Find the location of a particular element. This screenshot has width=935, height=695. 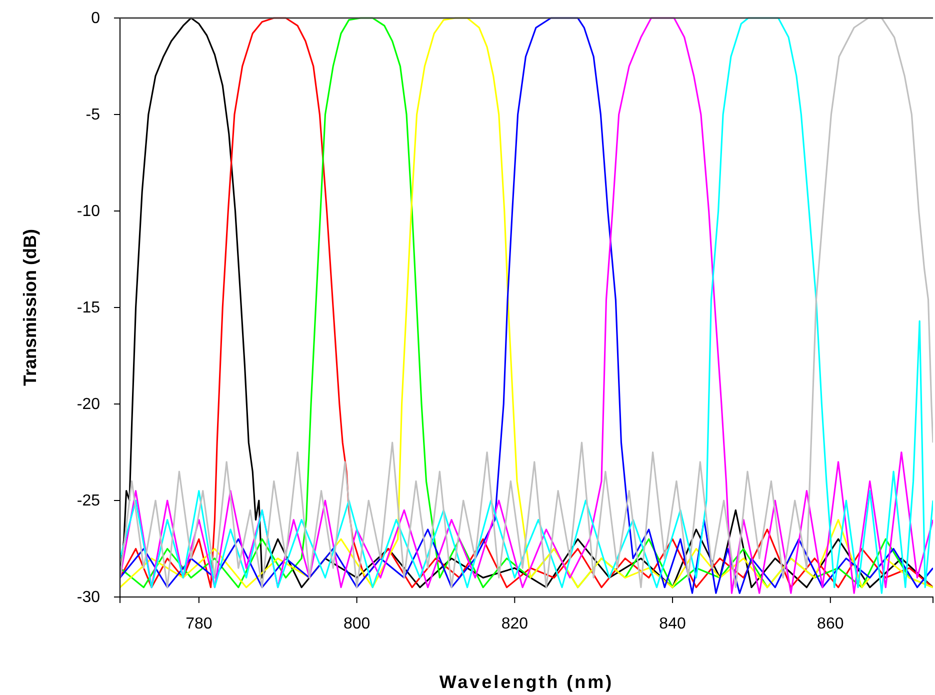

y-axis-title: Transmission (dB) is located at coordinates (30, 307).